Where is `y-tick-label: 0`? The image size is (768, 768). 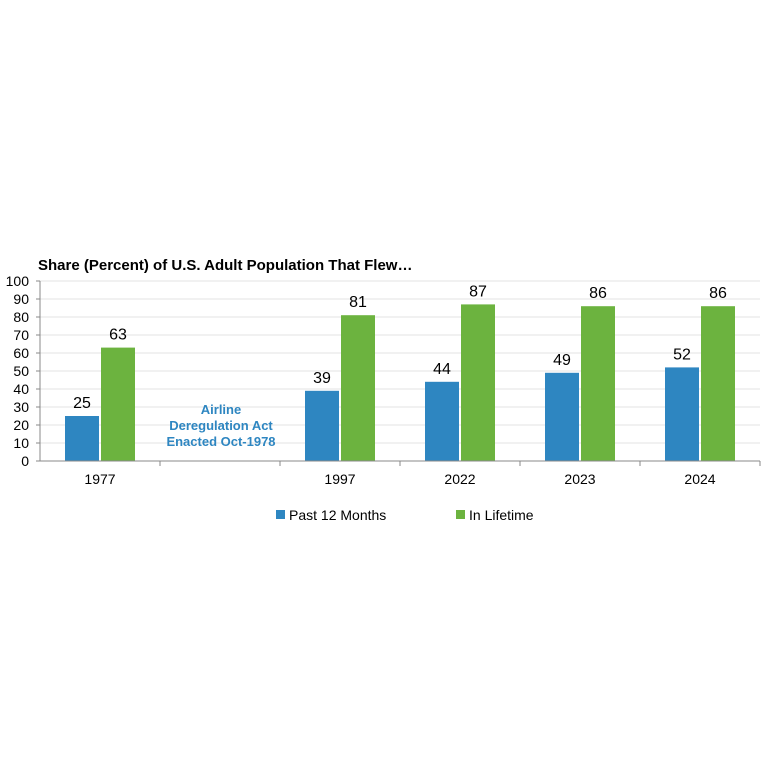
y-tick-label: 0 is located at coordinates (25, 461).